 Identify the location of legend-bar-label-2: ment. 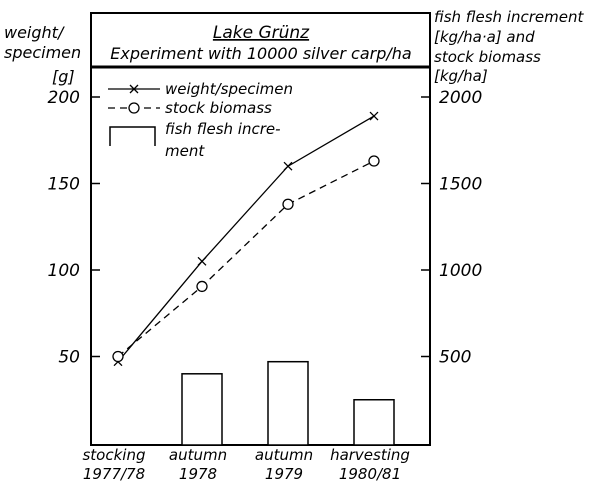
(185, 151).